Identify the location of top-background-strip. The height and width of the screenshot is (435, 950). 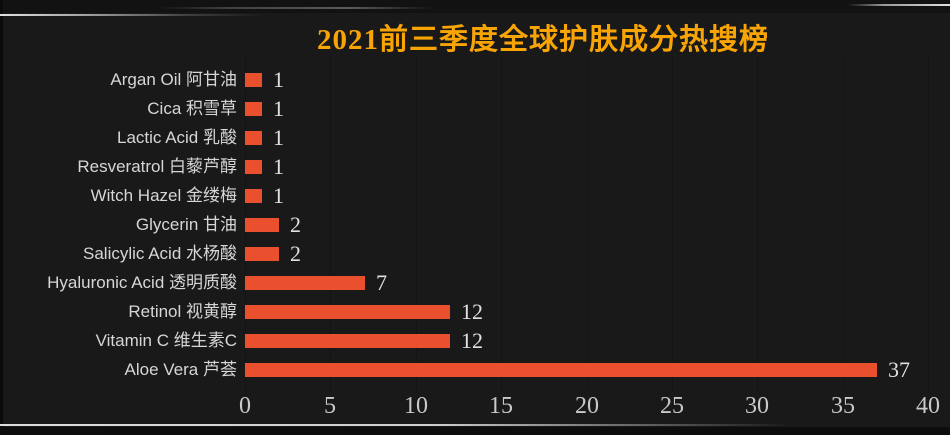
(475, 6).